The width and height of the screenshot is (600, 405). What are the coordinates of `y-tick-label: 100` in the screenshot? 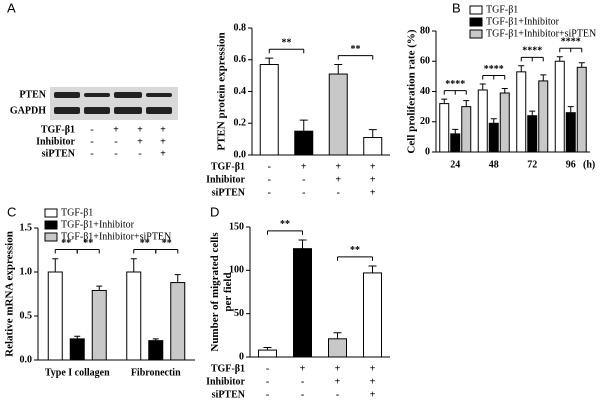 It's located at (236, 270).